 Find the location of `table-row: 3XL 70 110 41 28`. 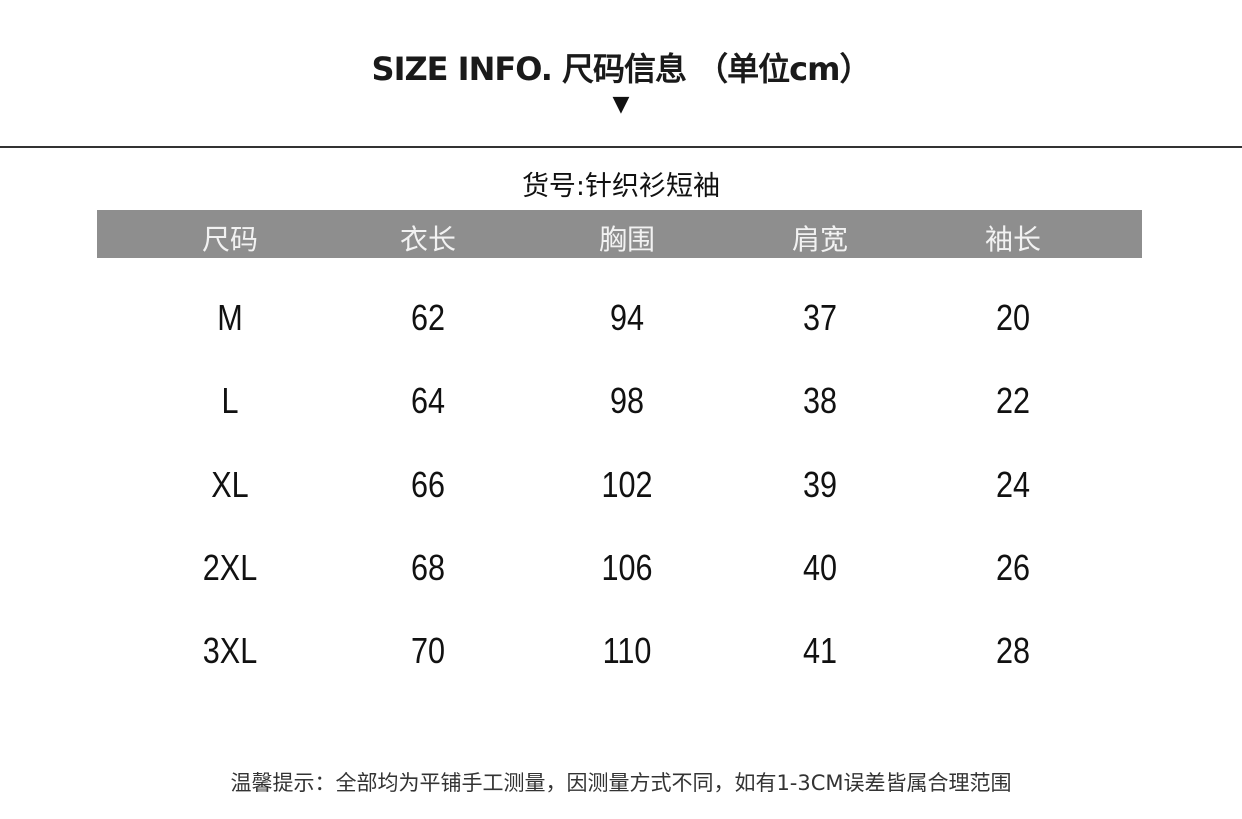

table-row: 3XL 70 110 41 28 is located at coordinates (621, 655).